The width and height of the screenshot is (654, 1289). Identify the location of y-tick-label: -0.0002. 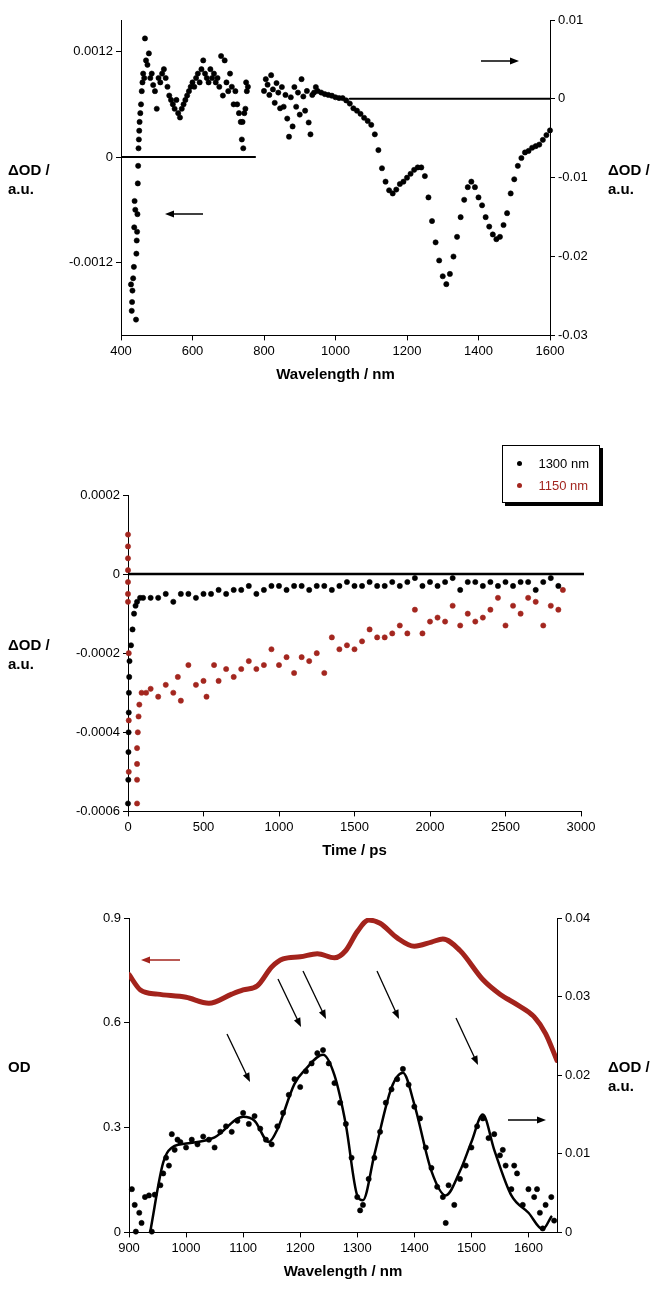
(97, 652).